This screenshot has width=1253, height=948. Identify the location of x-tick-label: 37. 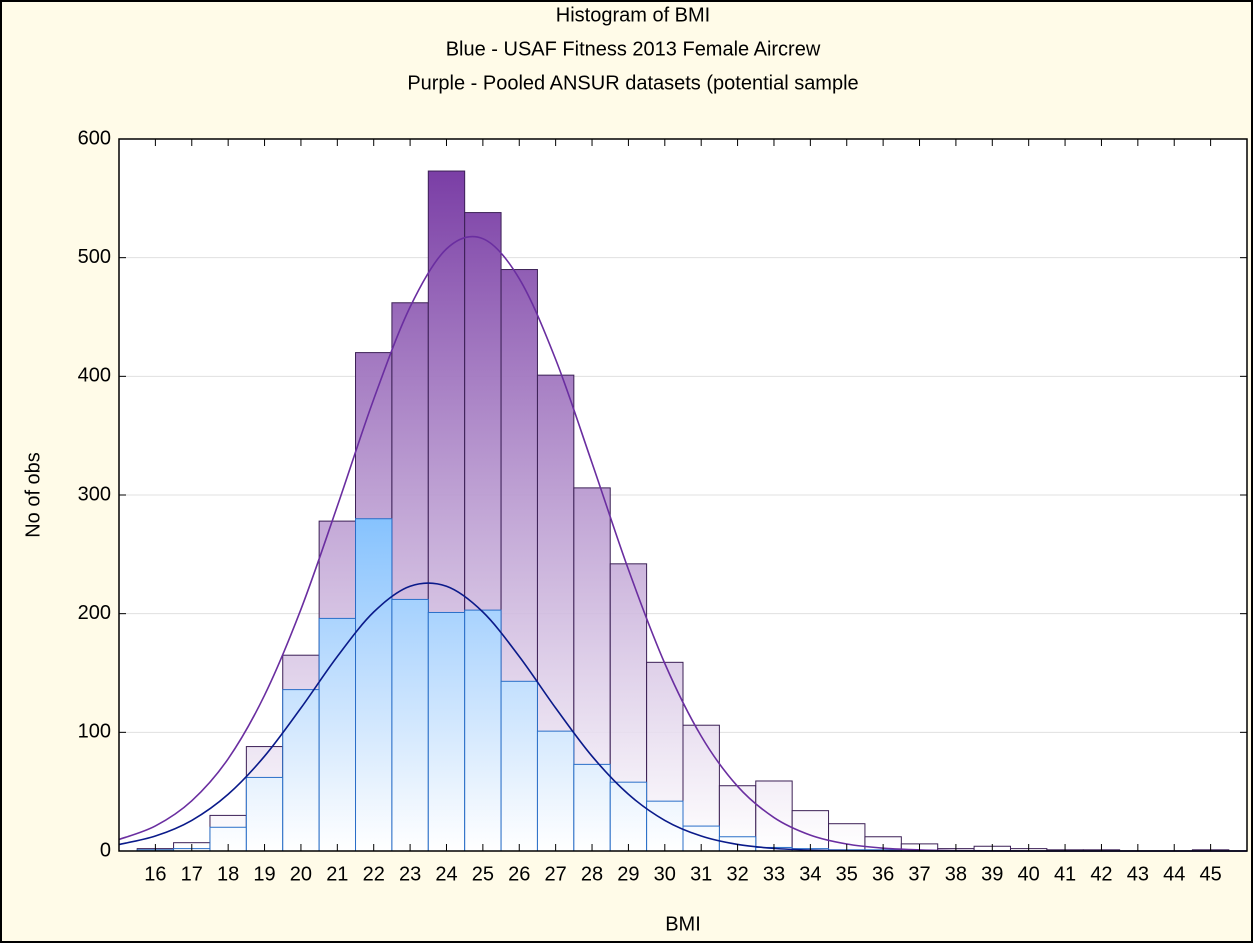
(919, 874).